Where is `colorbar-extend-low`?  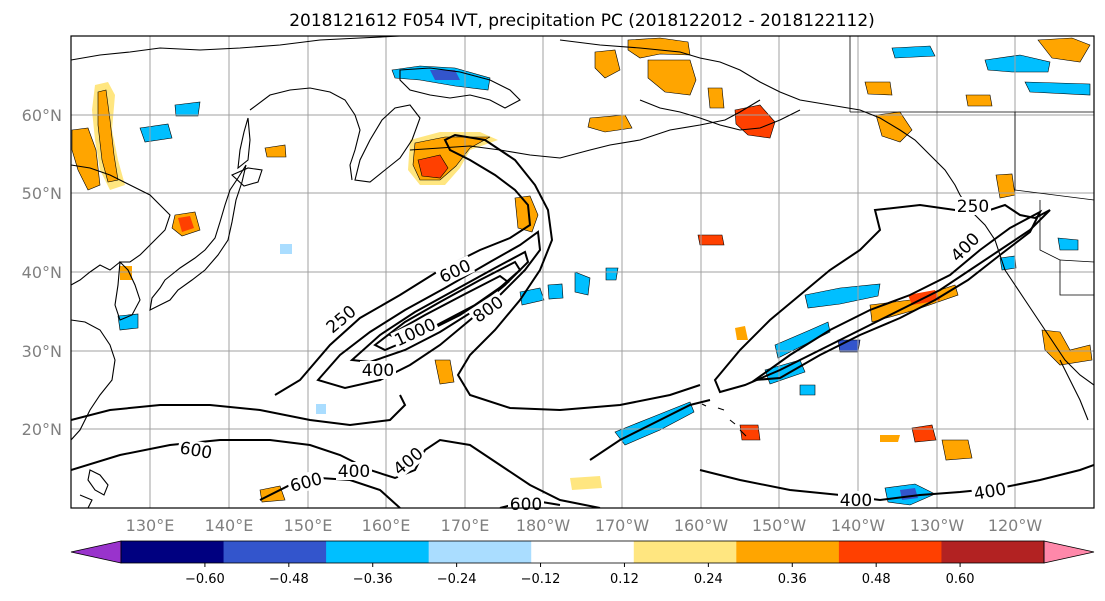
colorbar-extend-low is located at coordinates (96, 552).